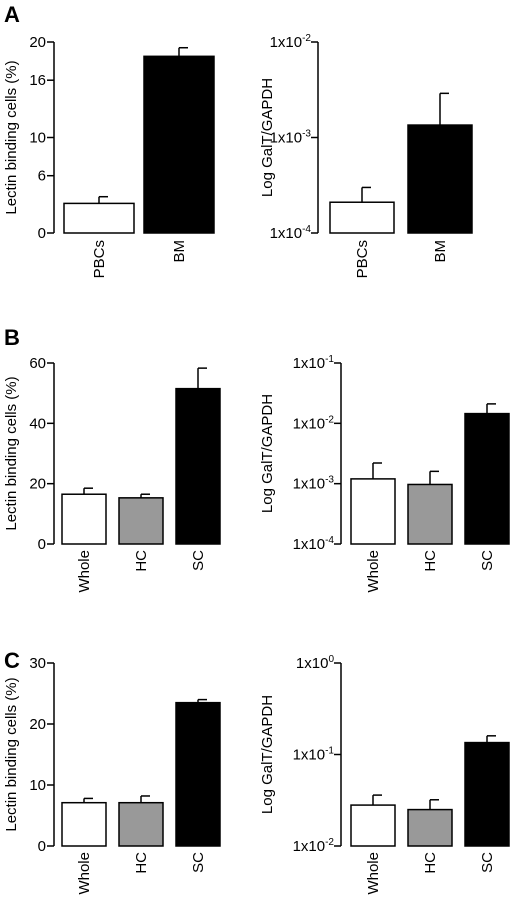 Image resolution: width=520 pixels, height=906 pixels. I want to click on panel-letter: A, so click(12, 14).